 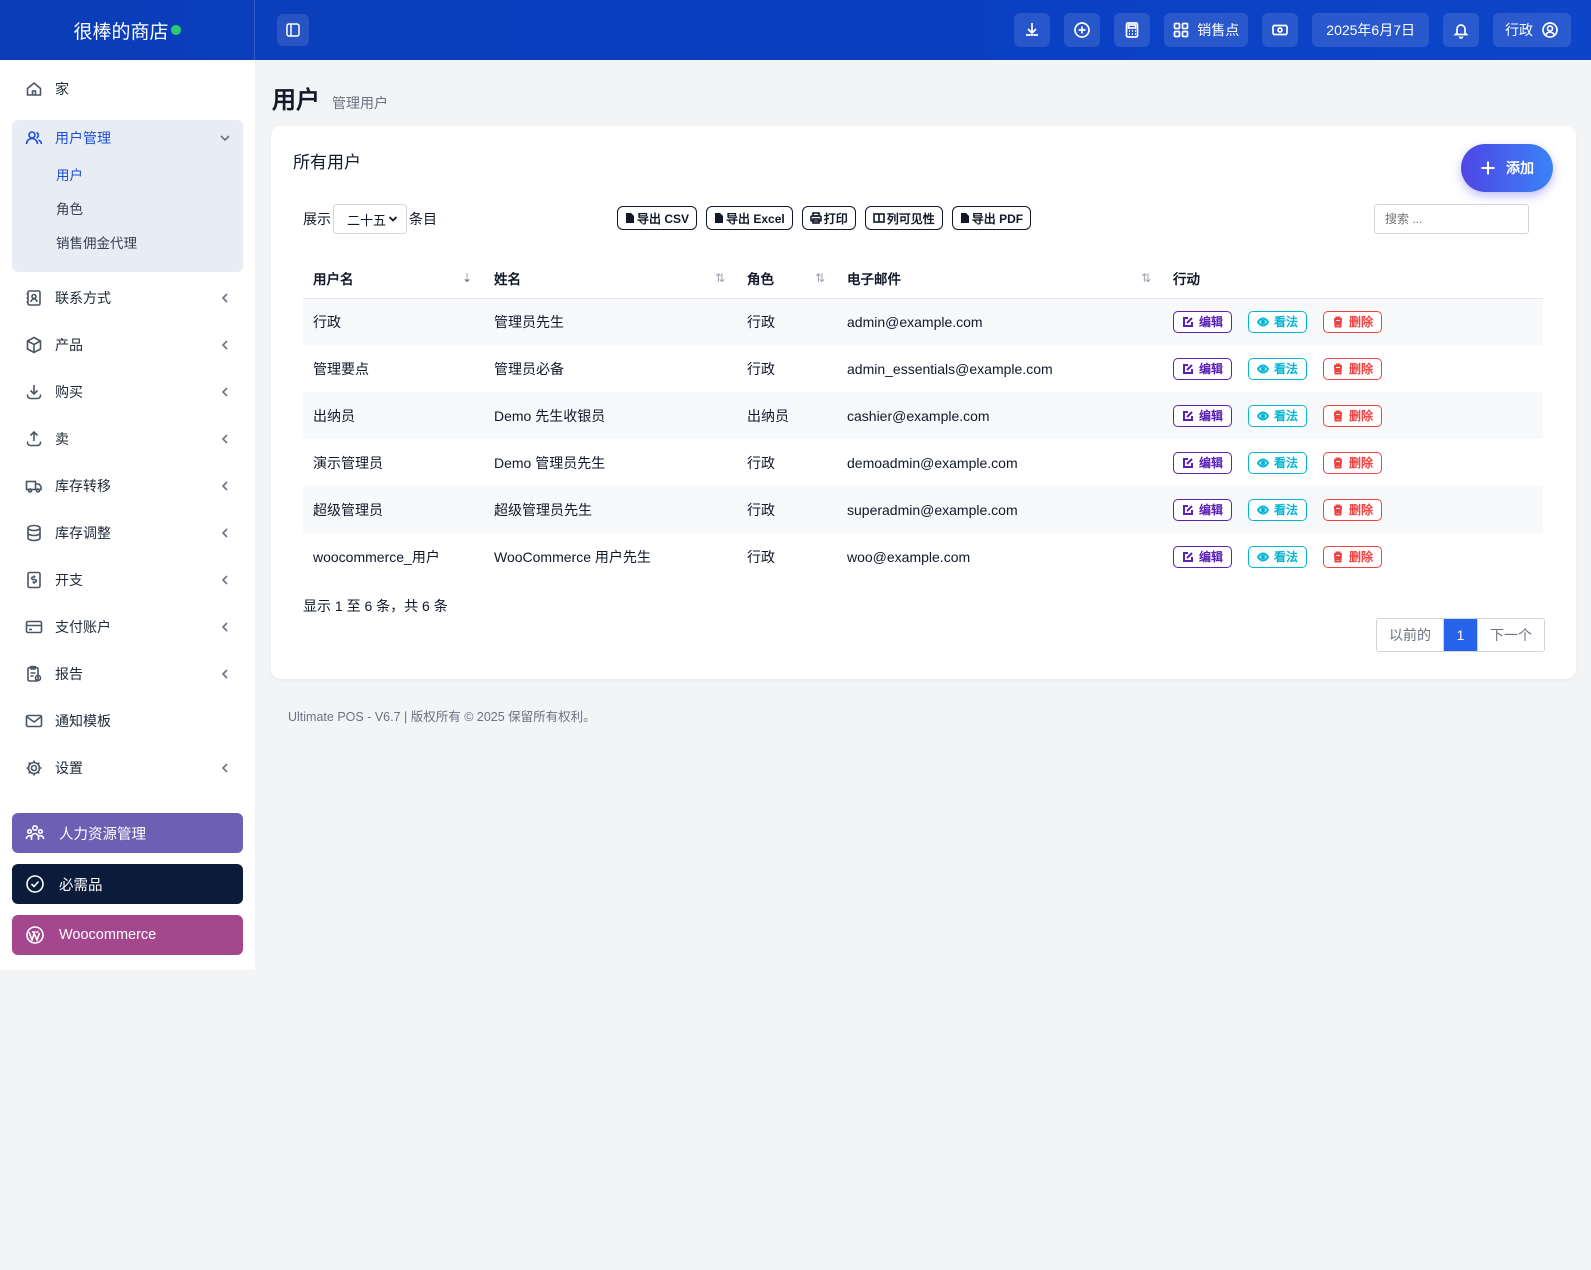 I want to click on calculator-button, so click(x=1132, y=30).